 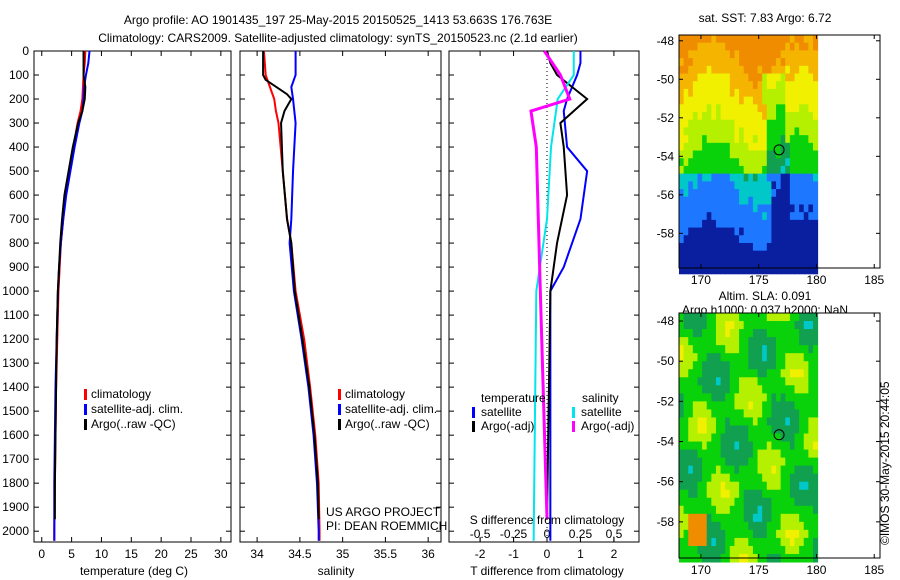 What do you see at coordinates (19, 123) in the screenshot?
I see `y-tick-label: 300` at bounding box center [19, 123].